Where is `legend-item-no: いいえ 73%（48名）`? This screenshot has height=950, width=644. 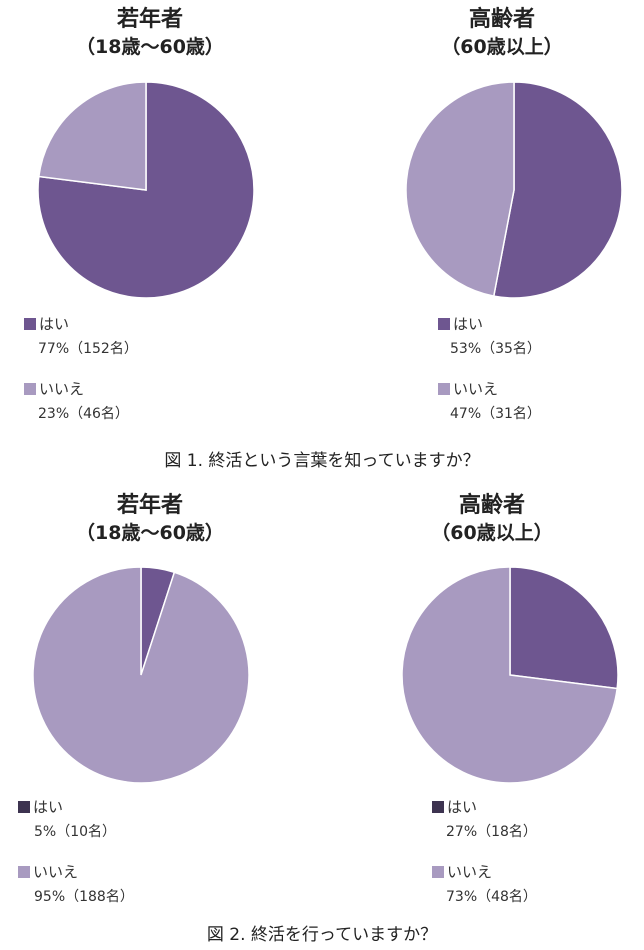 legend-item-no: いいえ 73%（48名） is located at coordinates (484, 884).